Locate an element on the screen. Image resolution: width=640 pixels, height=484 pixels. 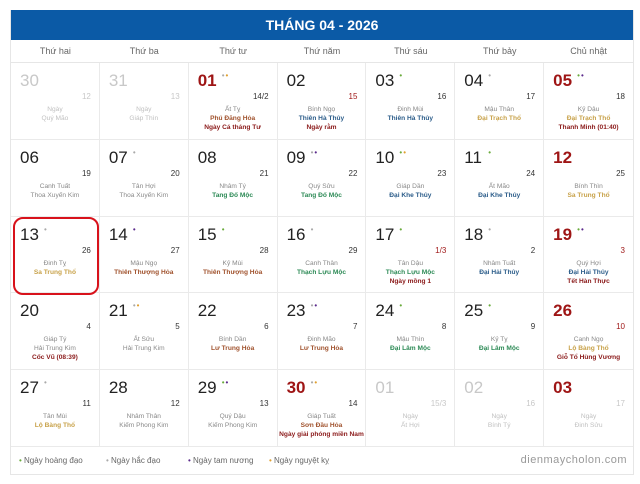
day-info: Nhâm Thân Kiếm Phong Kim is located at coordinates (144, 421).